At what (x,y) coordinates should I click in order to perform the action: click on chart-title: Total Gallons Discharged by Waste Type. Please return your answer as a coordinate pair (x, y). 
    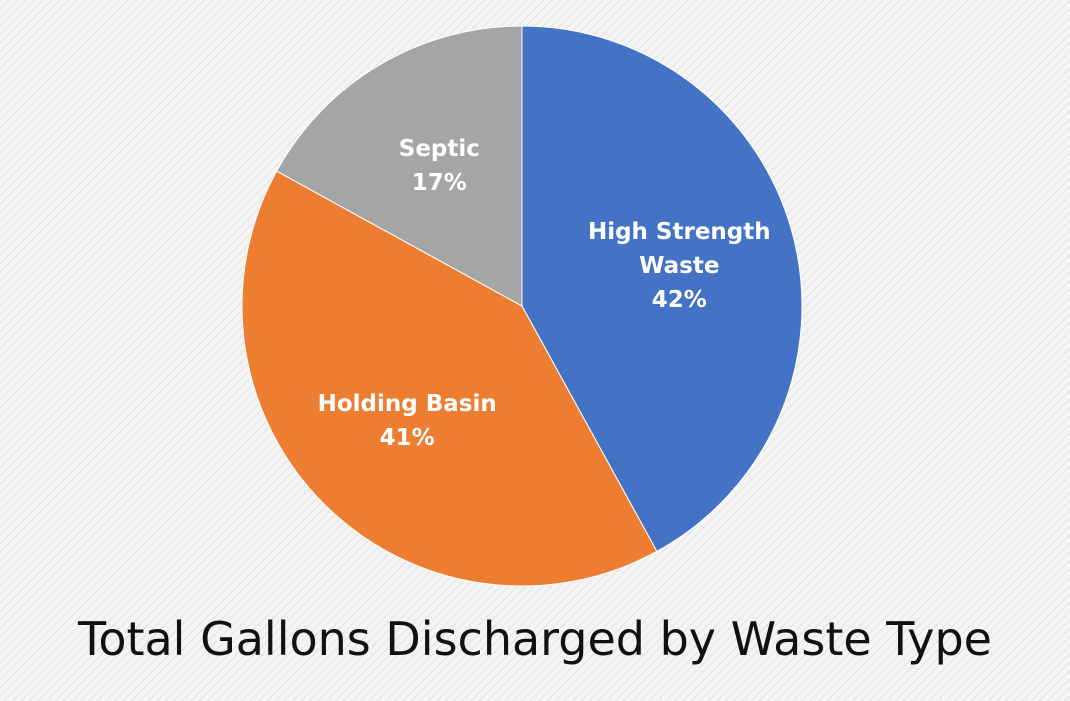
    Looking at the image, I should click on (535, 639).